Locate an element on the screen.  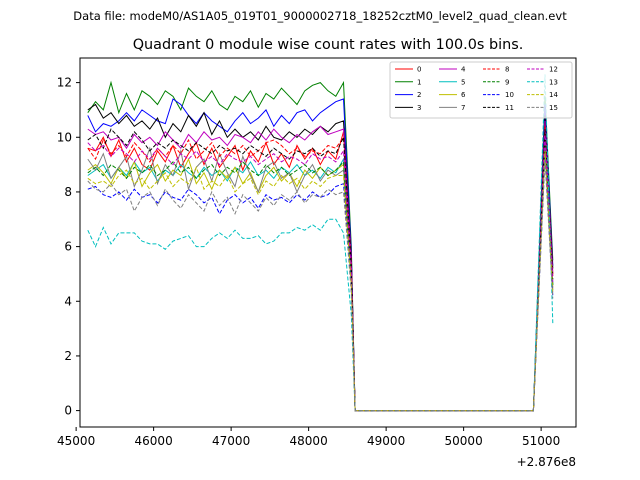
legend-label-4: 4 is located at coordinates (463, 70).